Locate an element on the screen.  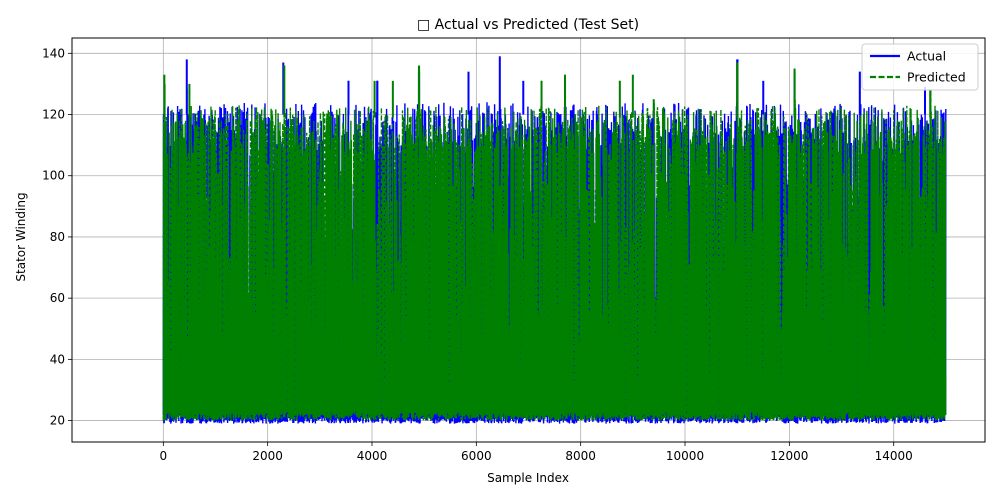
x-tick-label: 10000 is located at coordinates (685, 456).